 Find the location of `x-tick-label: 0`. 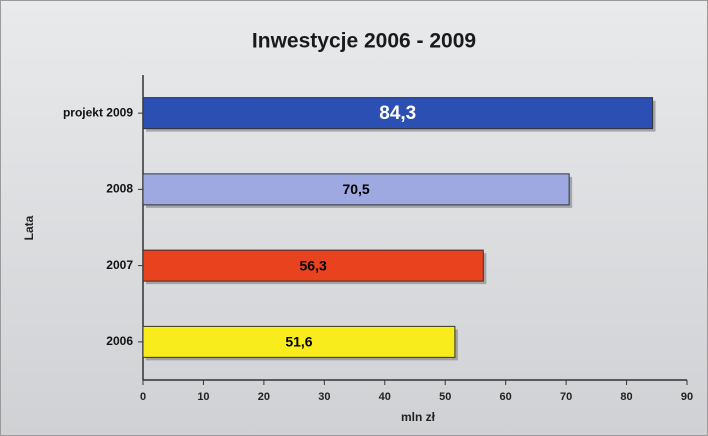

x-tick-label: 0 is located at coordinates (143, 397).